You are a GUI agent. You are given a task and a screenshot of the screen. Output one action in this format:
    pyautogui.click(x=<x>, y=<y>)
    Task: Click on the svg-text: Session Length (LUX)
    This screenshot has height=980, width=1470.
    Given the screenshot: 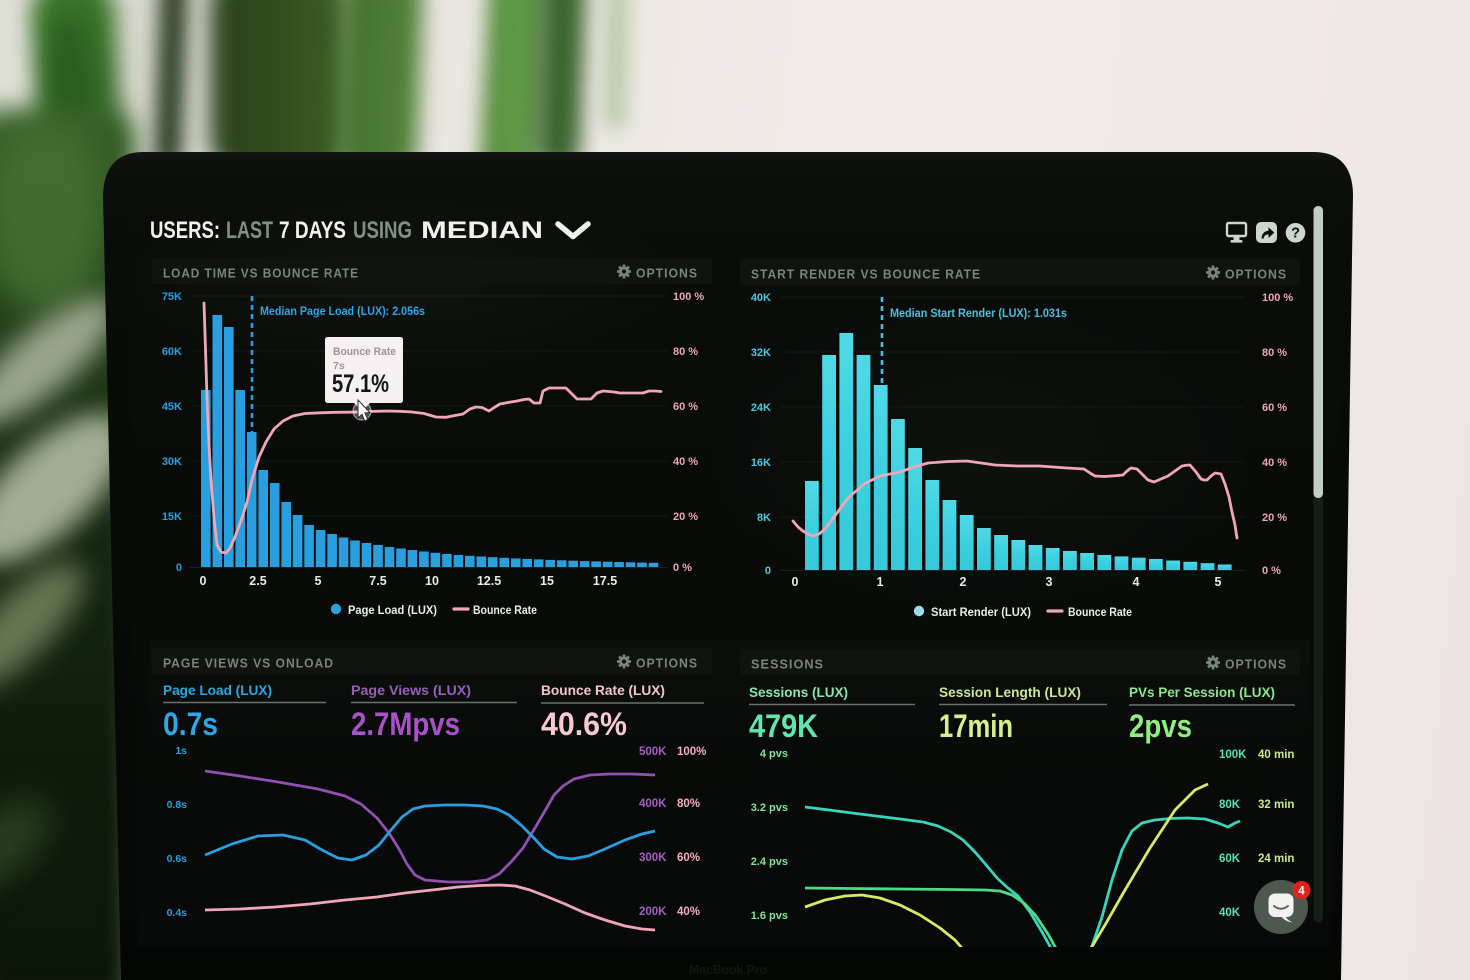 What is the action you would take?
    pyautogui.click(x=1010, y=692)
    